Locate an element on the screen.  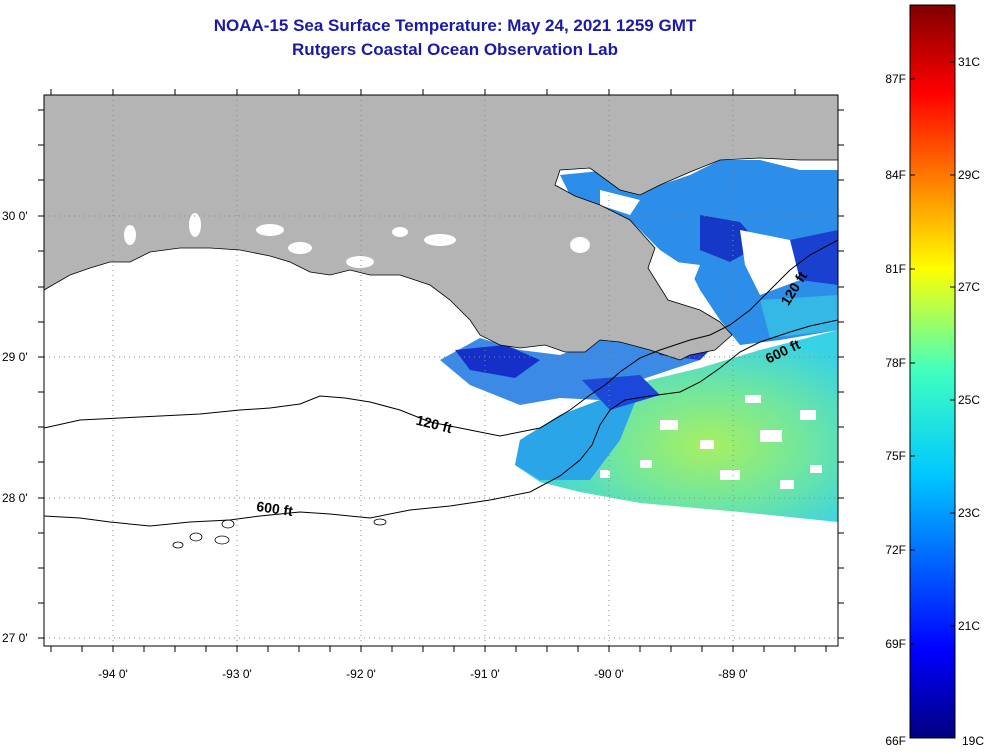
colorbar-c-25: 25C is located at coordinates (969, 400).